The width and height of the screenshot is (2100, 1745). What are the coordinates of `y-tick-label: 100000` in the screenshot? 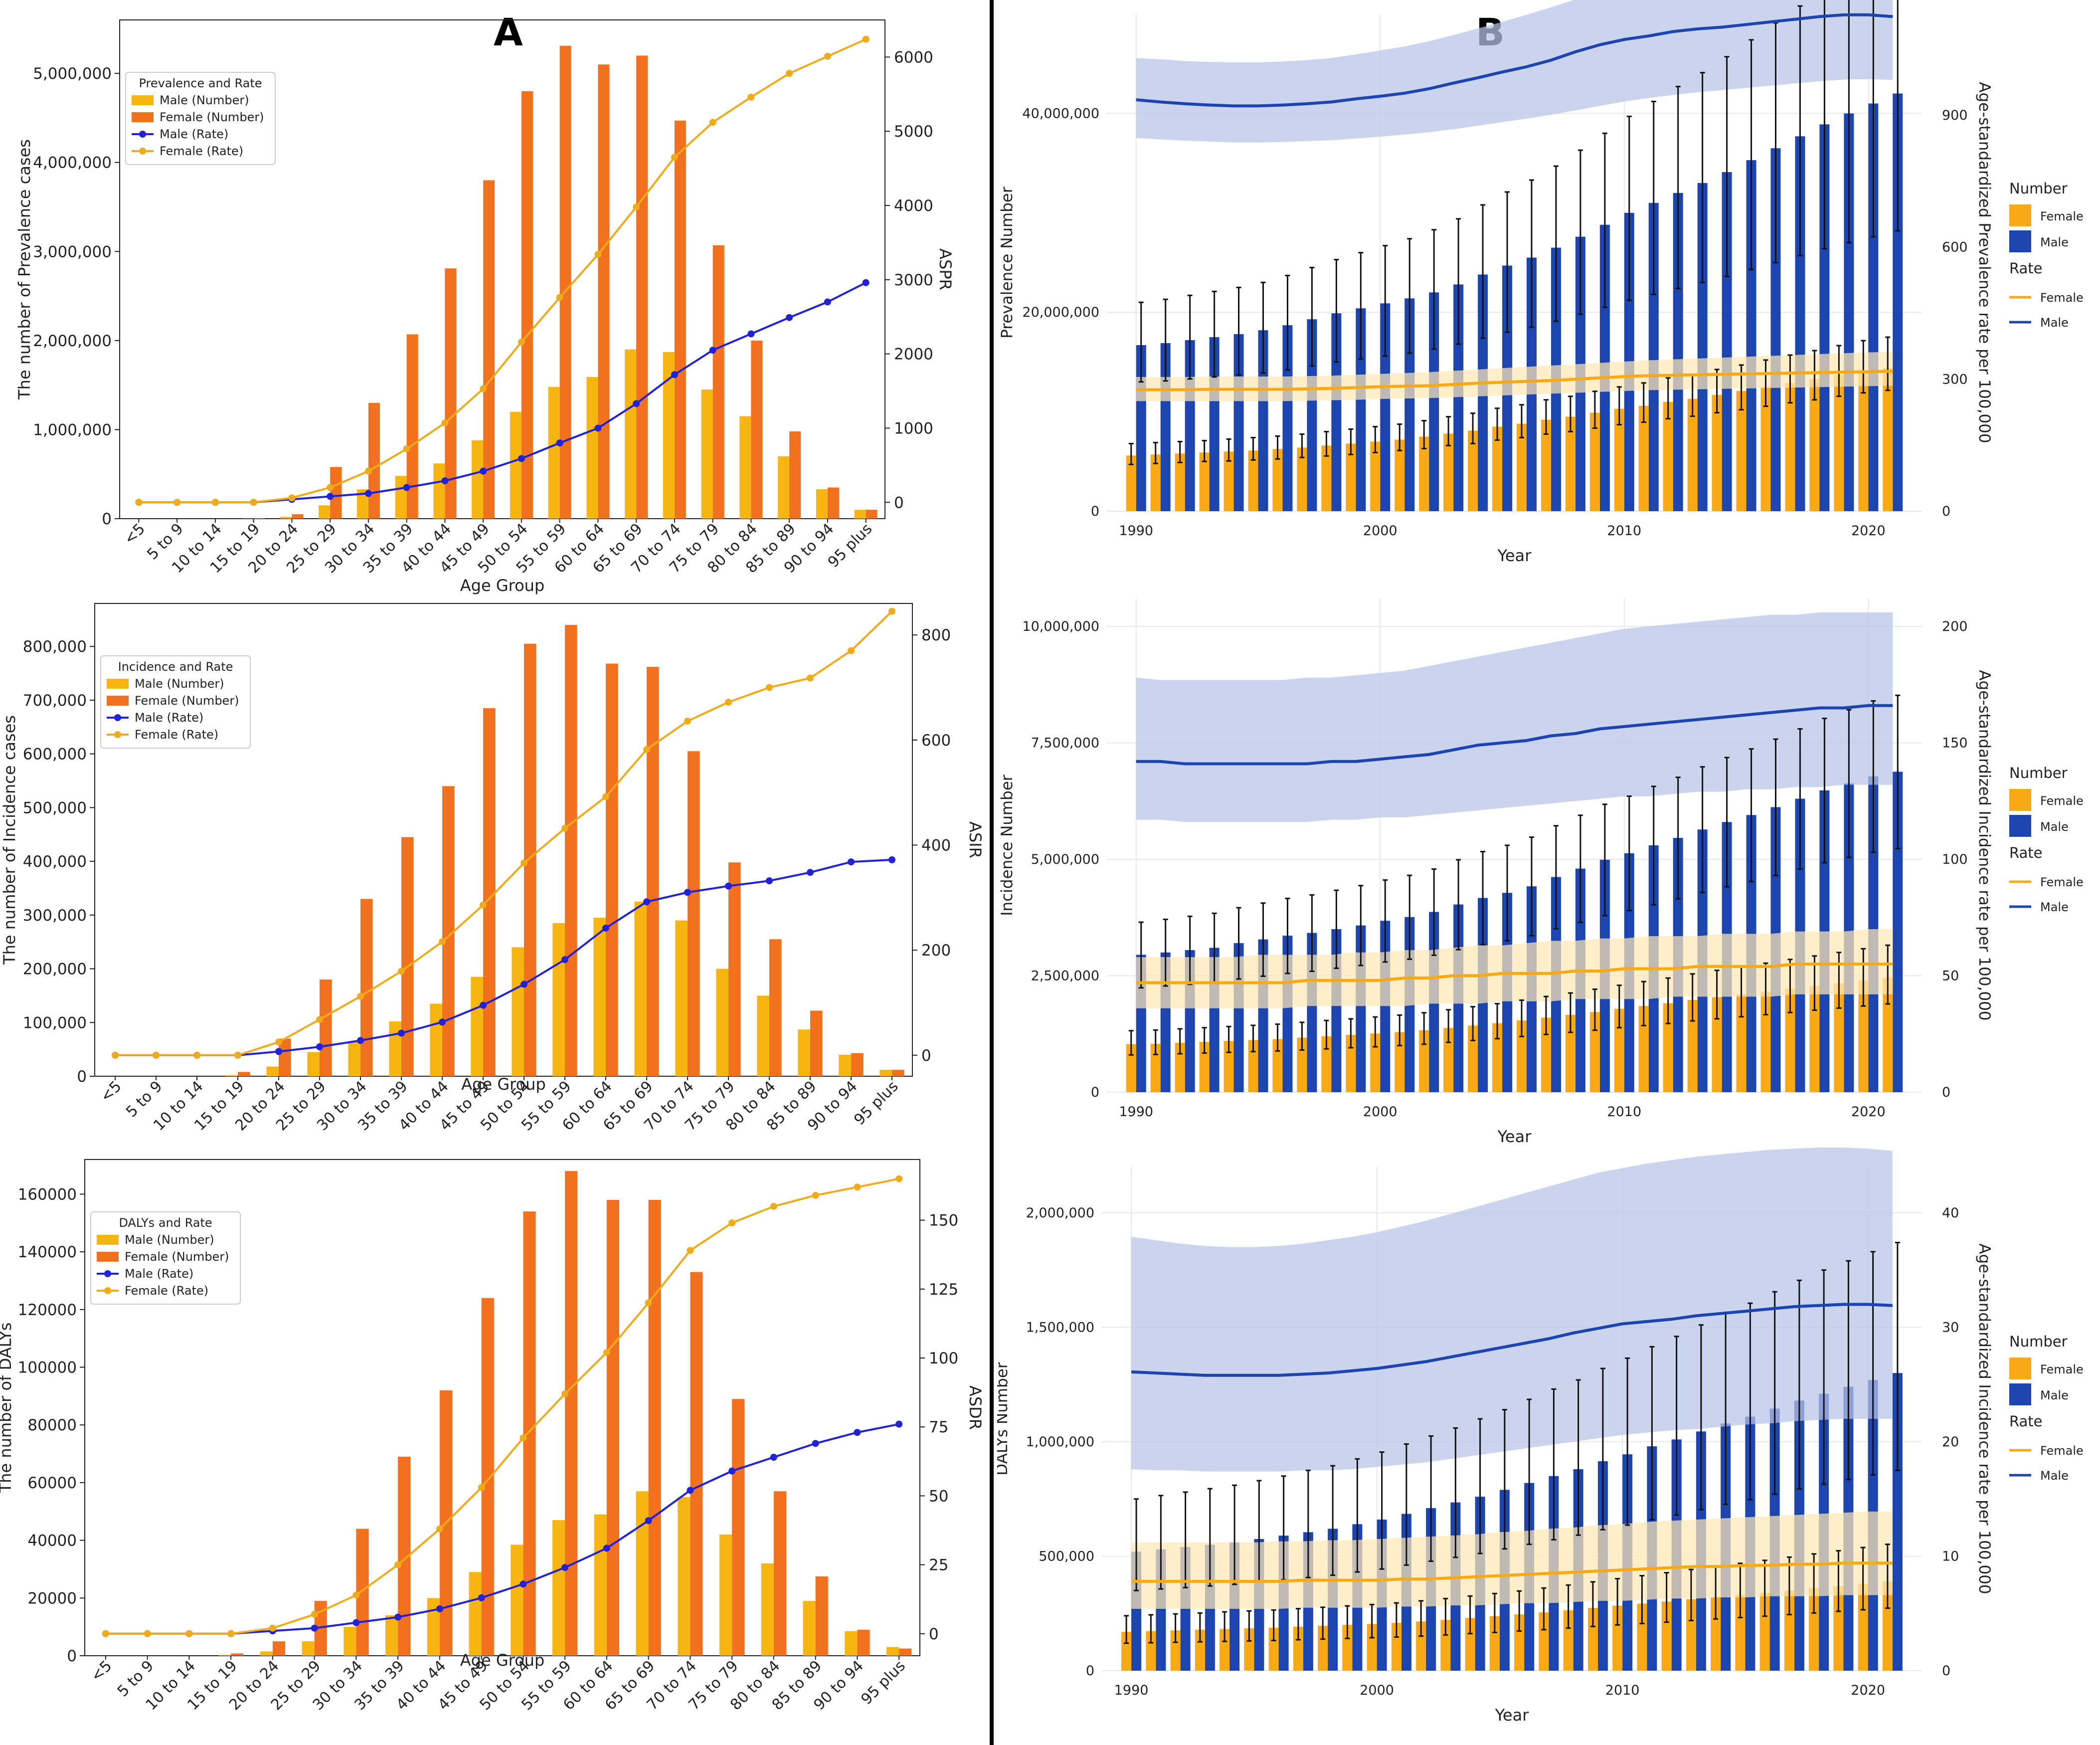 It's located at (47, 1368).